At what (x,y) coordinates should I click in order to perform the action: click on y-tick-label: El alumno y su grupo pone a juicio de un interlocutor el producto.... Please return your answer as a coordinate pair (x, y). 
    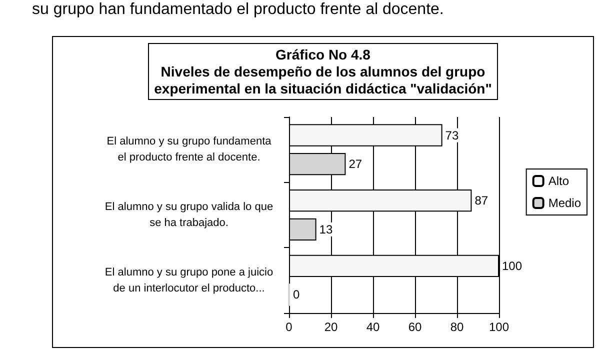
    Looking at the image, I should click on (189, 280).